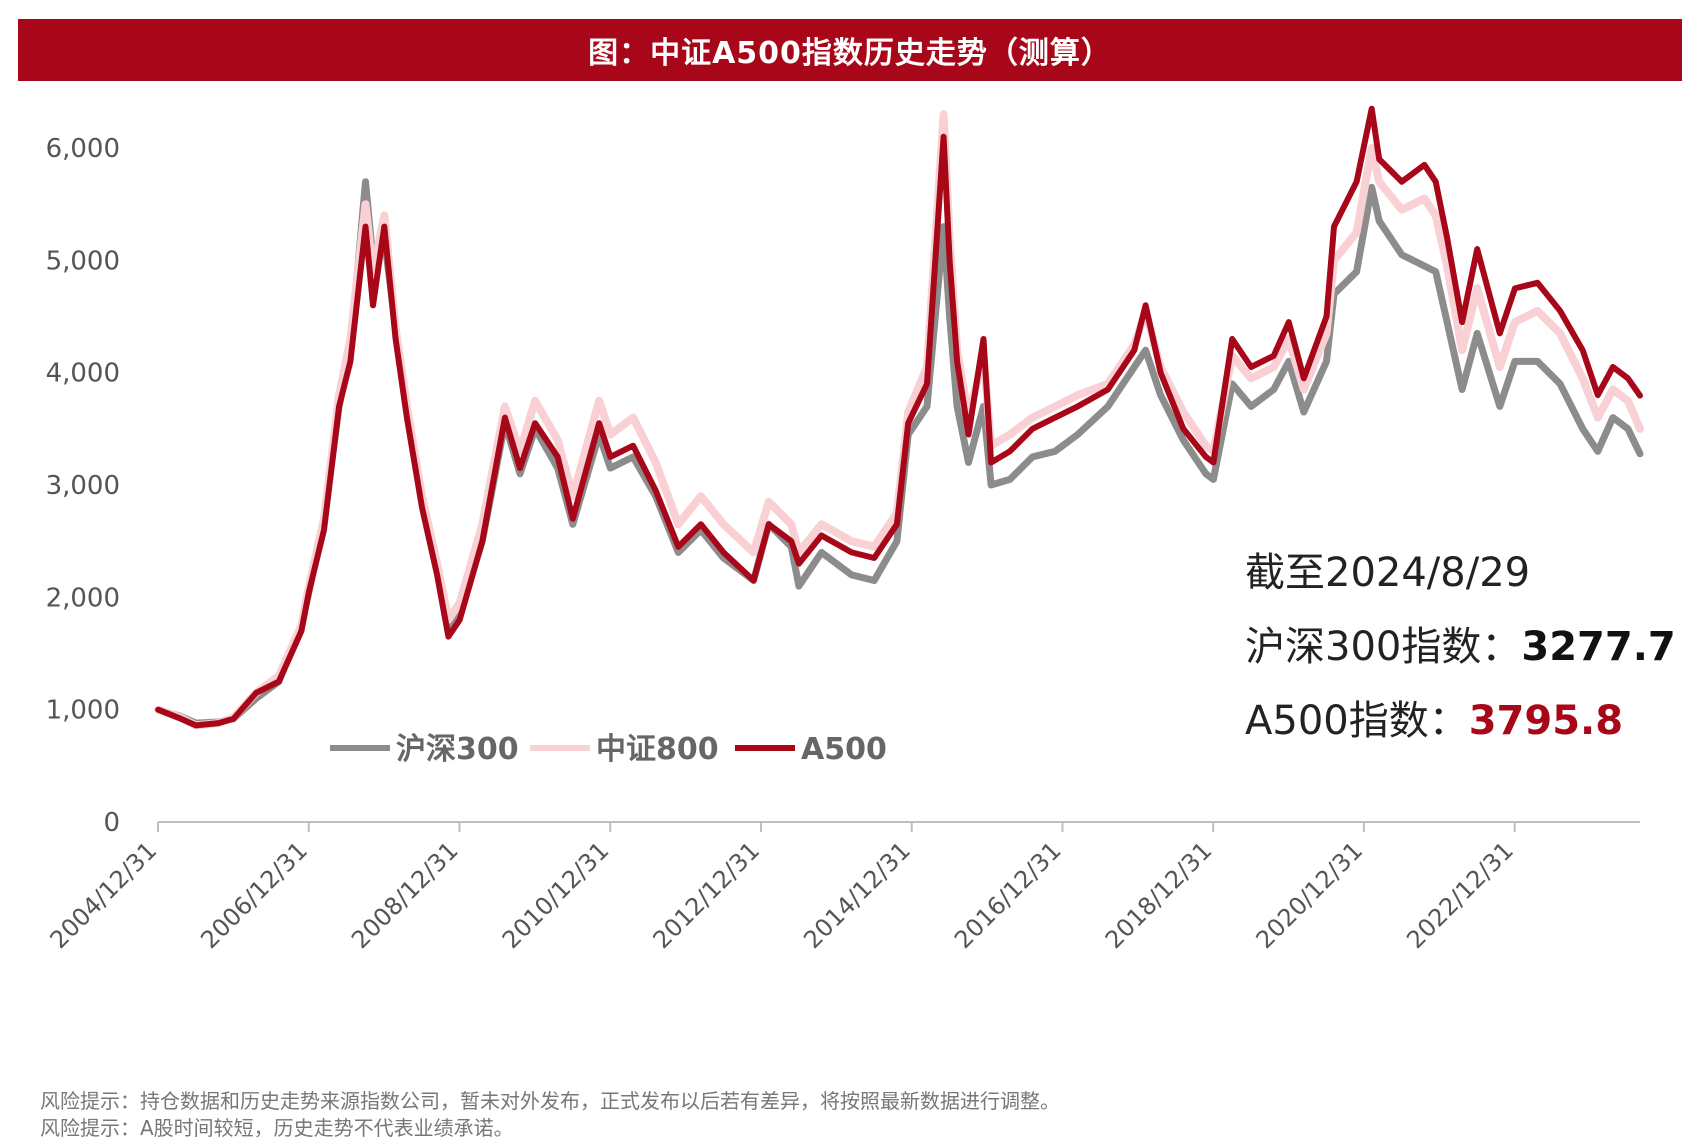 This screenshot has height=1141, width=1699. Describe the element at coordinates (83, 149) in the screenshot. I see `y-tick-label: 6,000` at that location.